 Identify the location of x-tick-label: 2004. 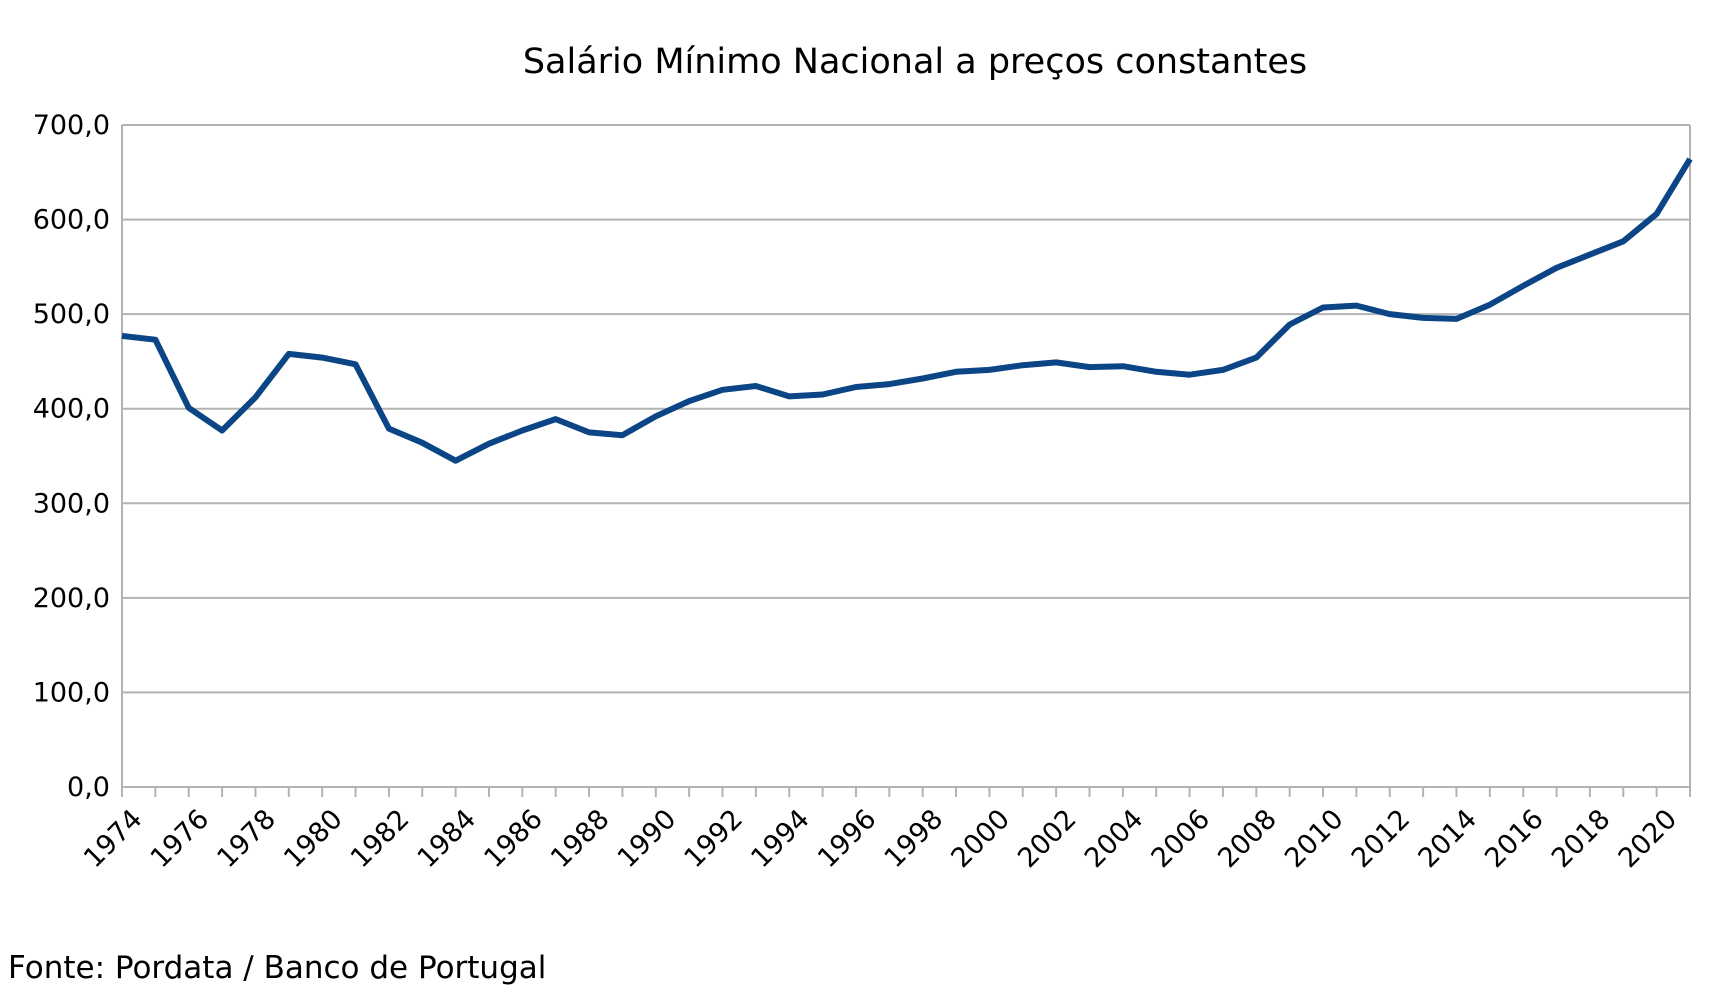
(1114, 839).